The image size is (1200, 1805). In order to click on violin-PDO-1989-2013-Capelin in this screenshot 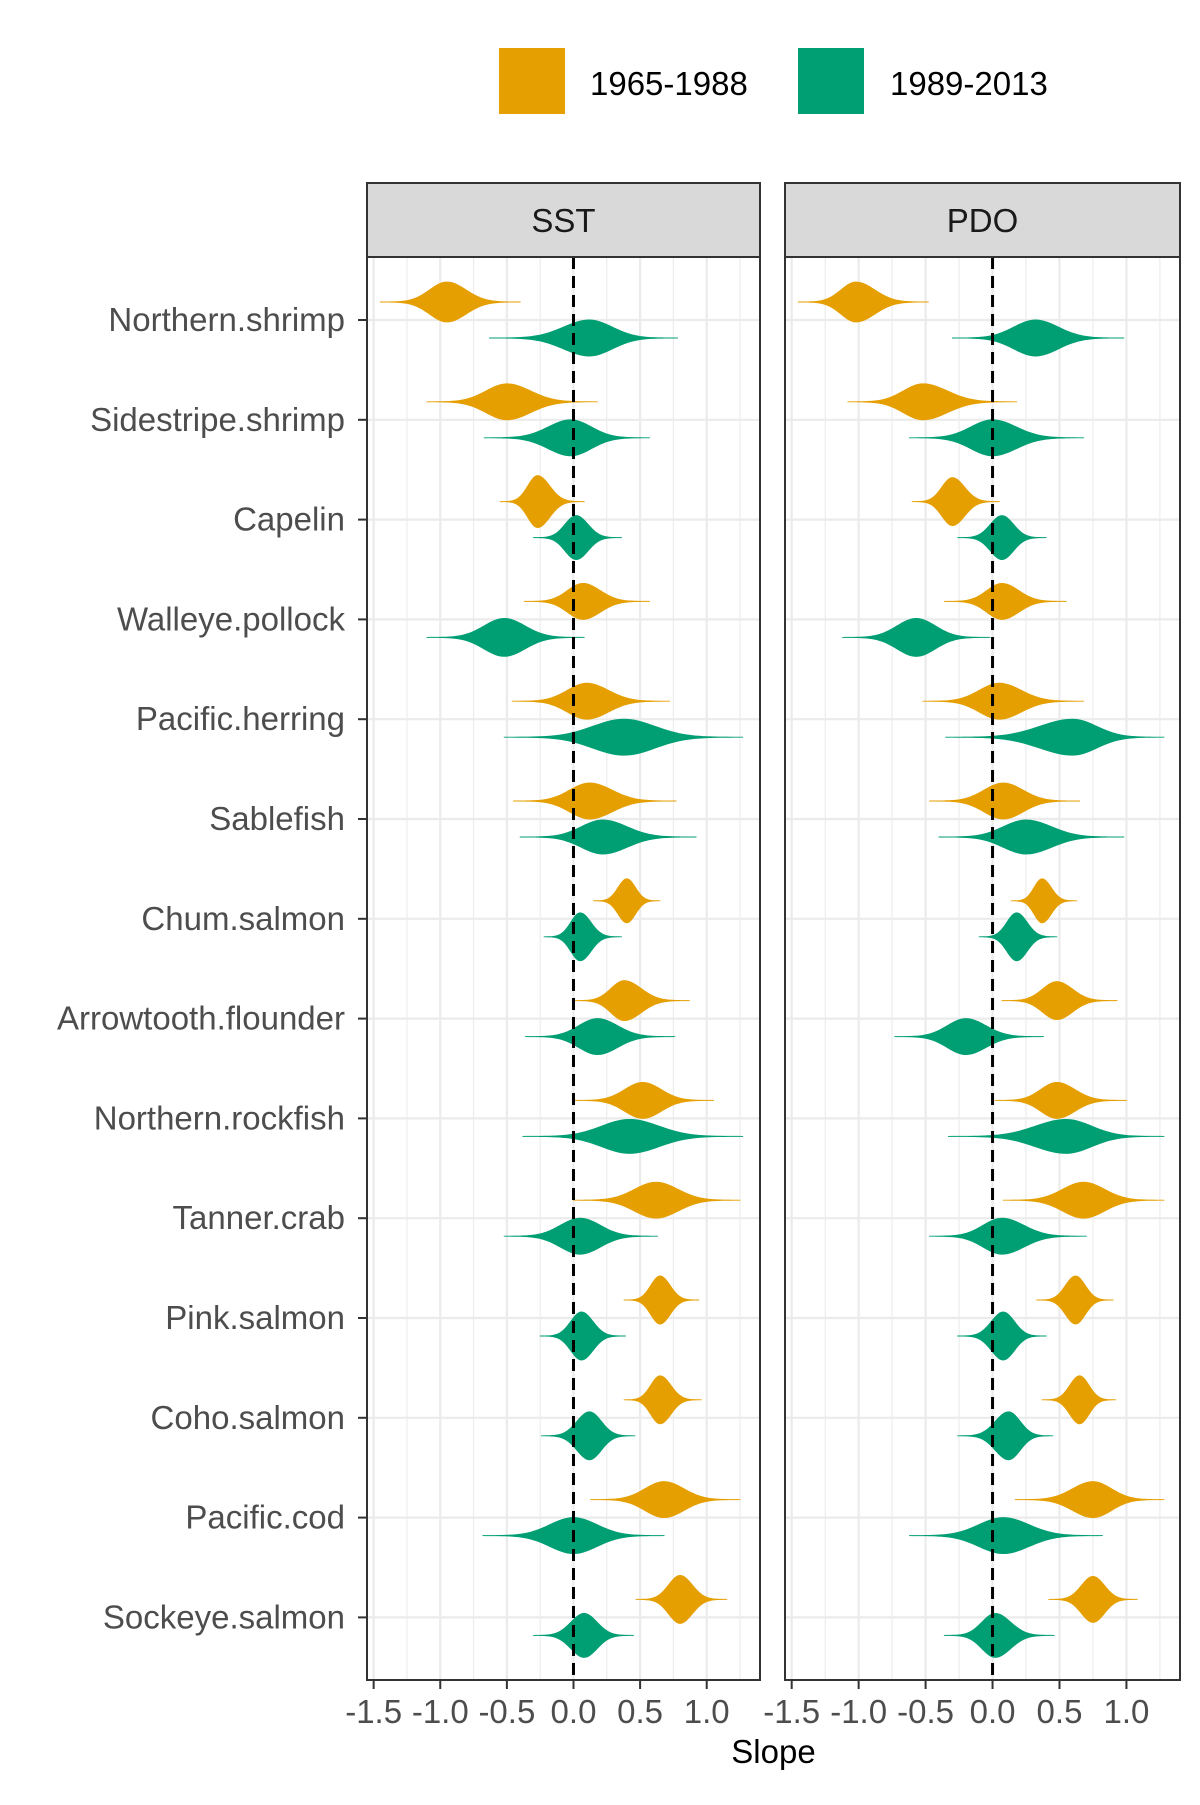, I will do `click(1002, 538)`.